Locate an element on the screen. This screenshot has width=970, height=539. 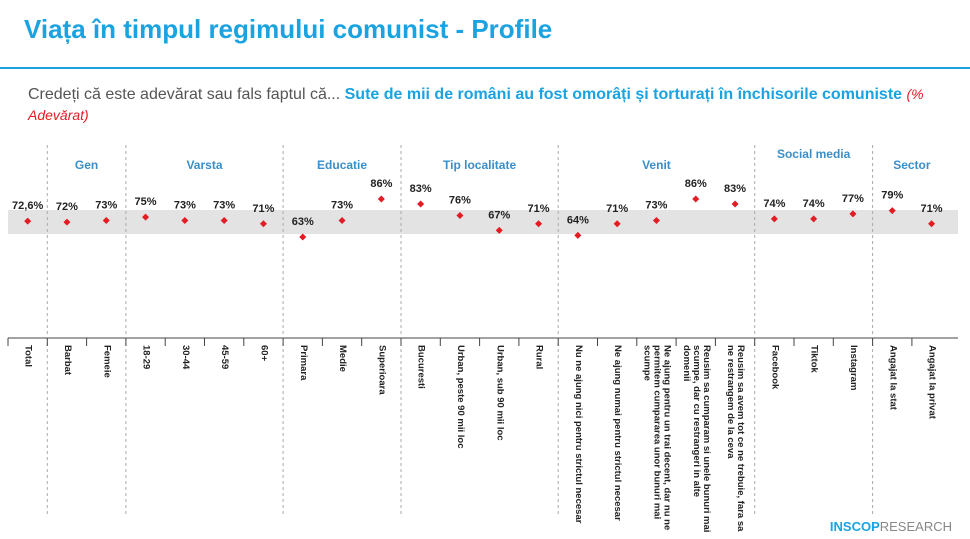
category-label: Tiktok is located at coordinates (814, 359).